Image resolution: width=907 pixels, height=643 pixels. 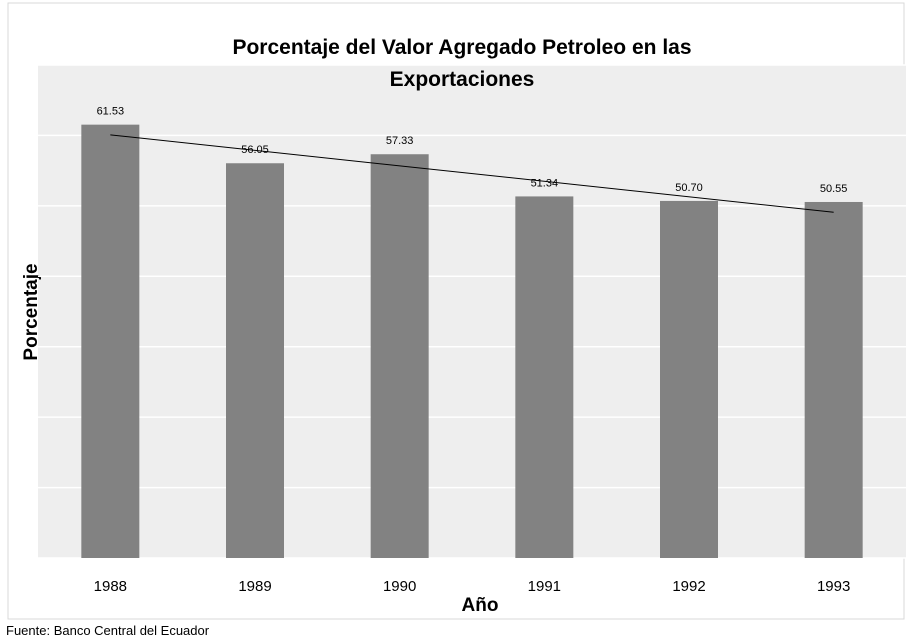 What do you see at coordinates (31, 311) in the screenshot?
I see `y-axis-label: Porcentaje` at bounding box center [31, 311].